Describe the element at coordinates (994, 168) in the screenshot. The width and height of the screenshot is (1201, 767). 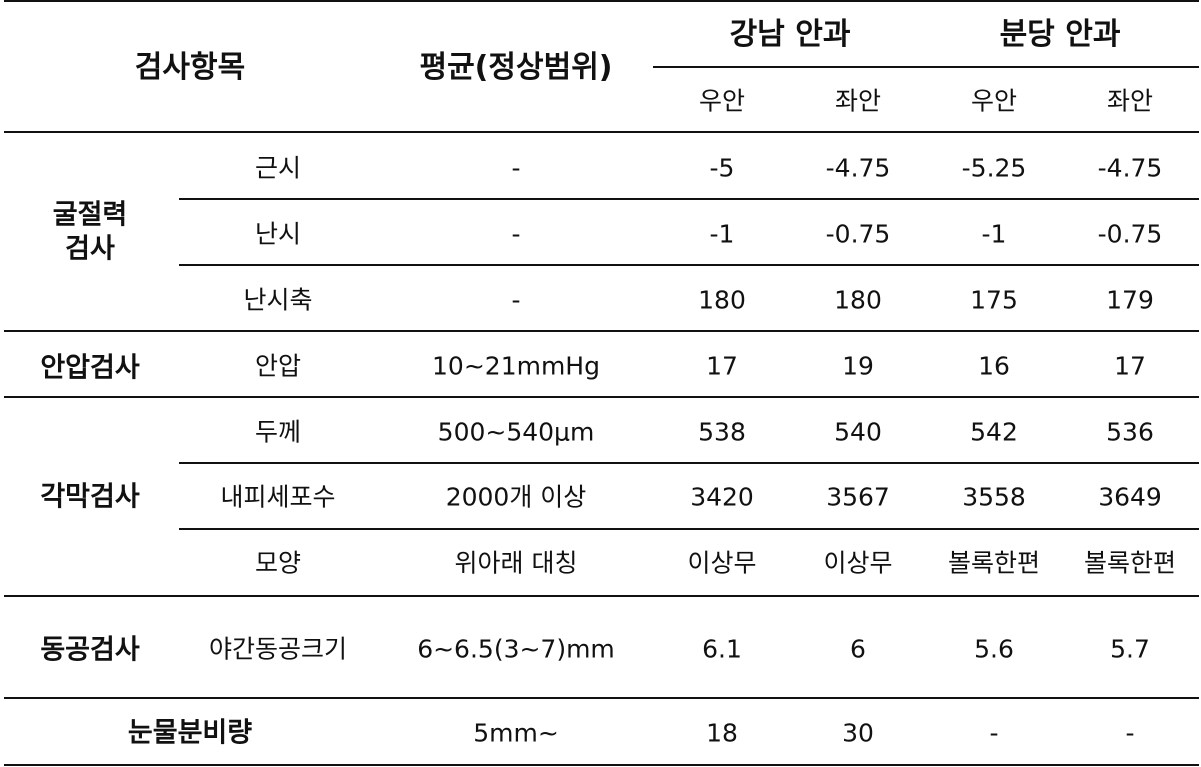
I see `cell-bundang-right: -5.25` at that location.